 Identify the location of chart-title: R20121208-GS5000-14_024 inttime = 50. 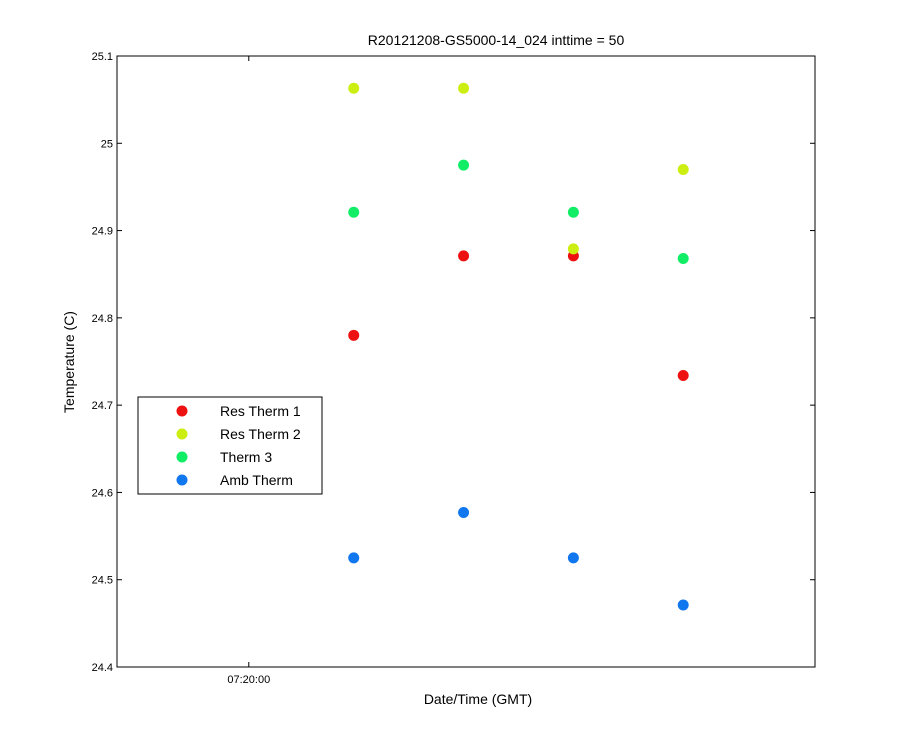
(496, 40).